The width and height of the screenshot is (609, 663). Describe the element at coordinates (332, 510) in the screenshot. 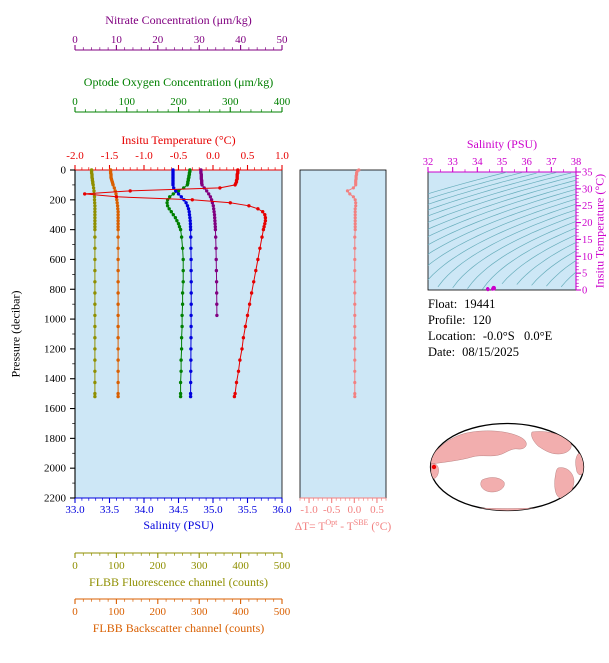

I see `delta-tick-label: -0.5` at that location.